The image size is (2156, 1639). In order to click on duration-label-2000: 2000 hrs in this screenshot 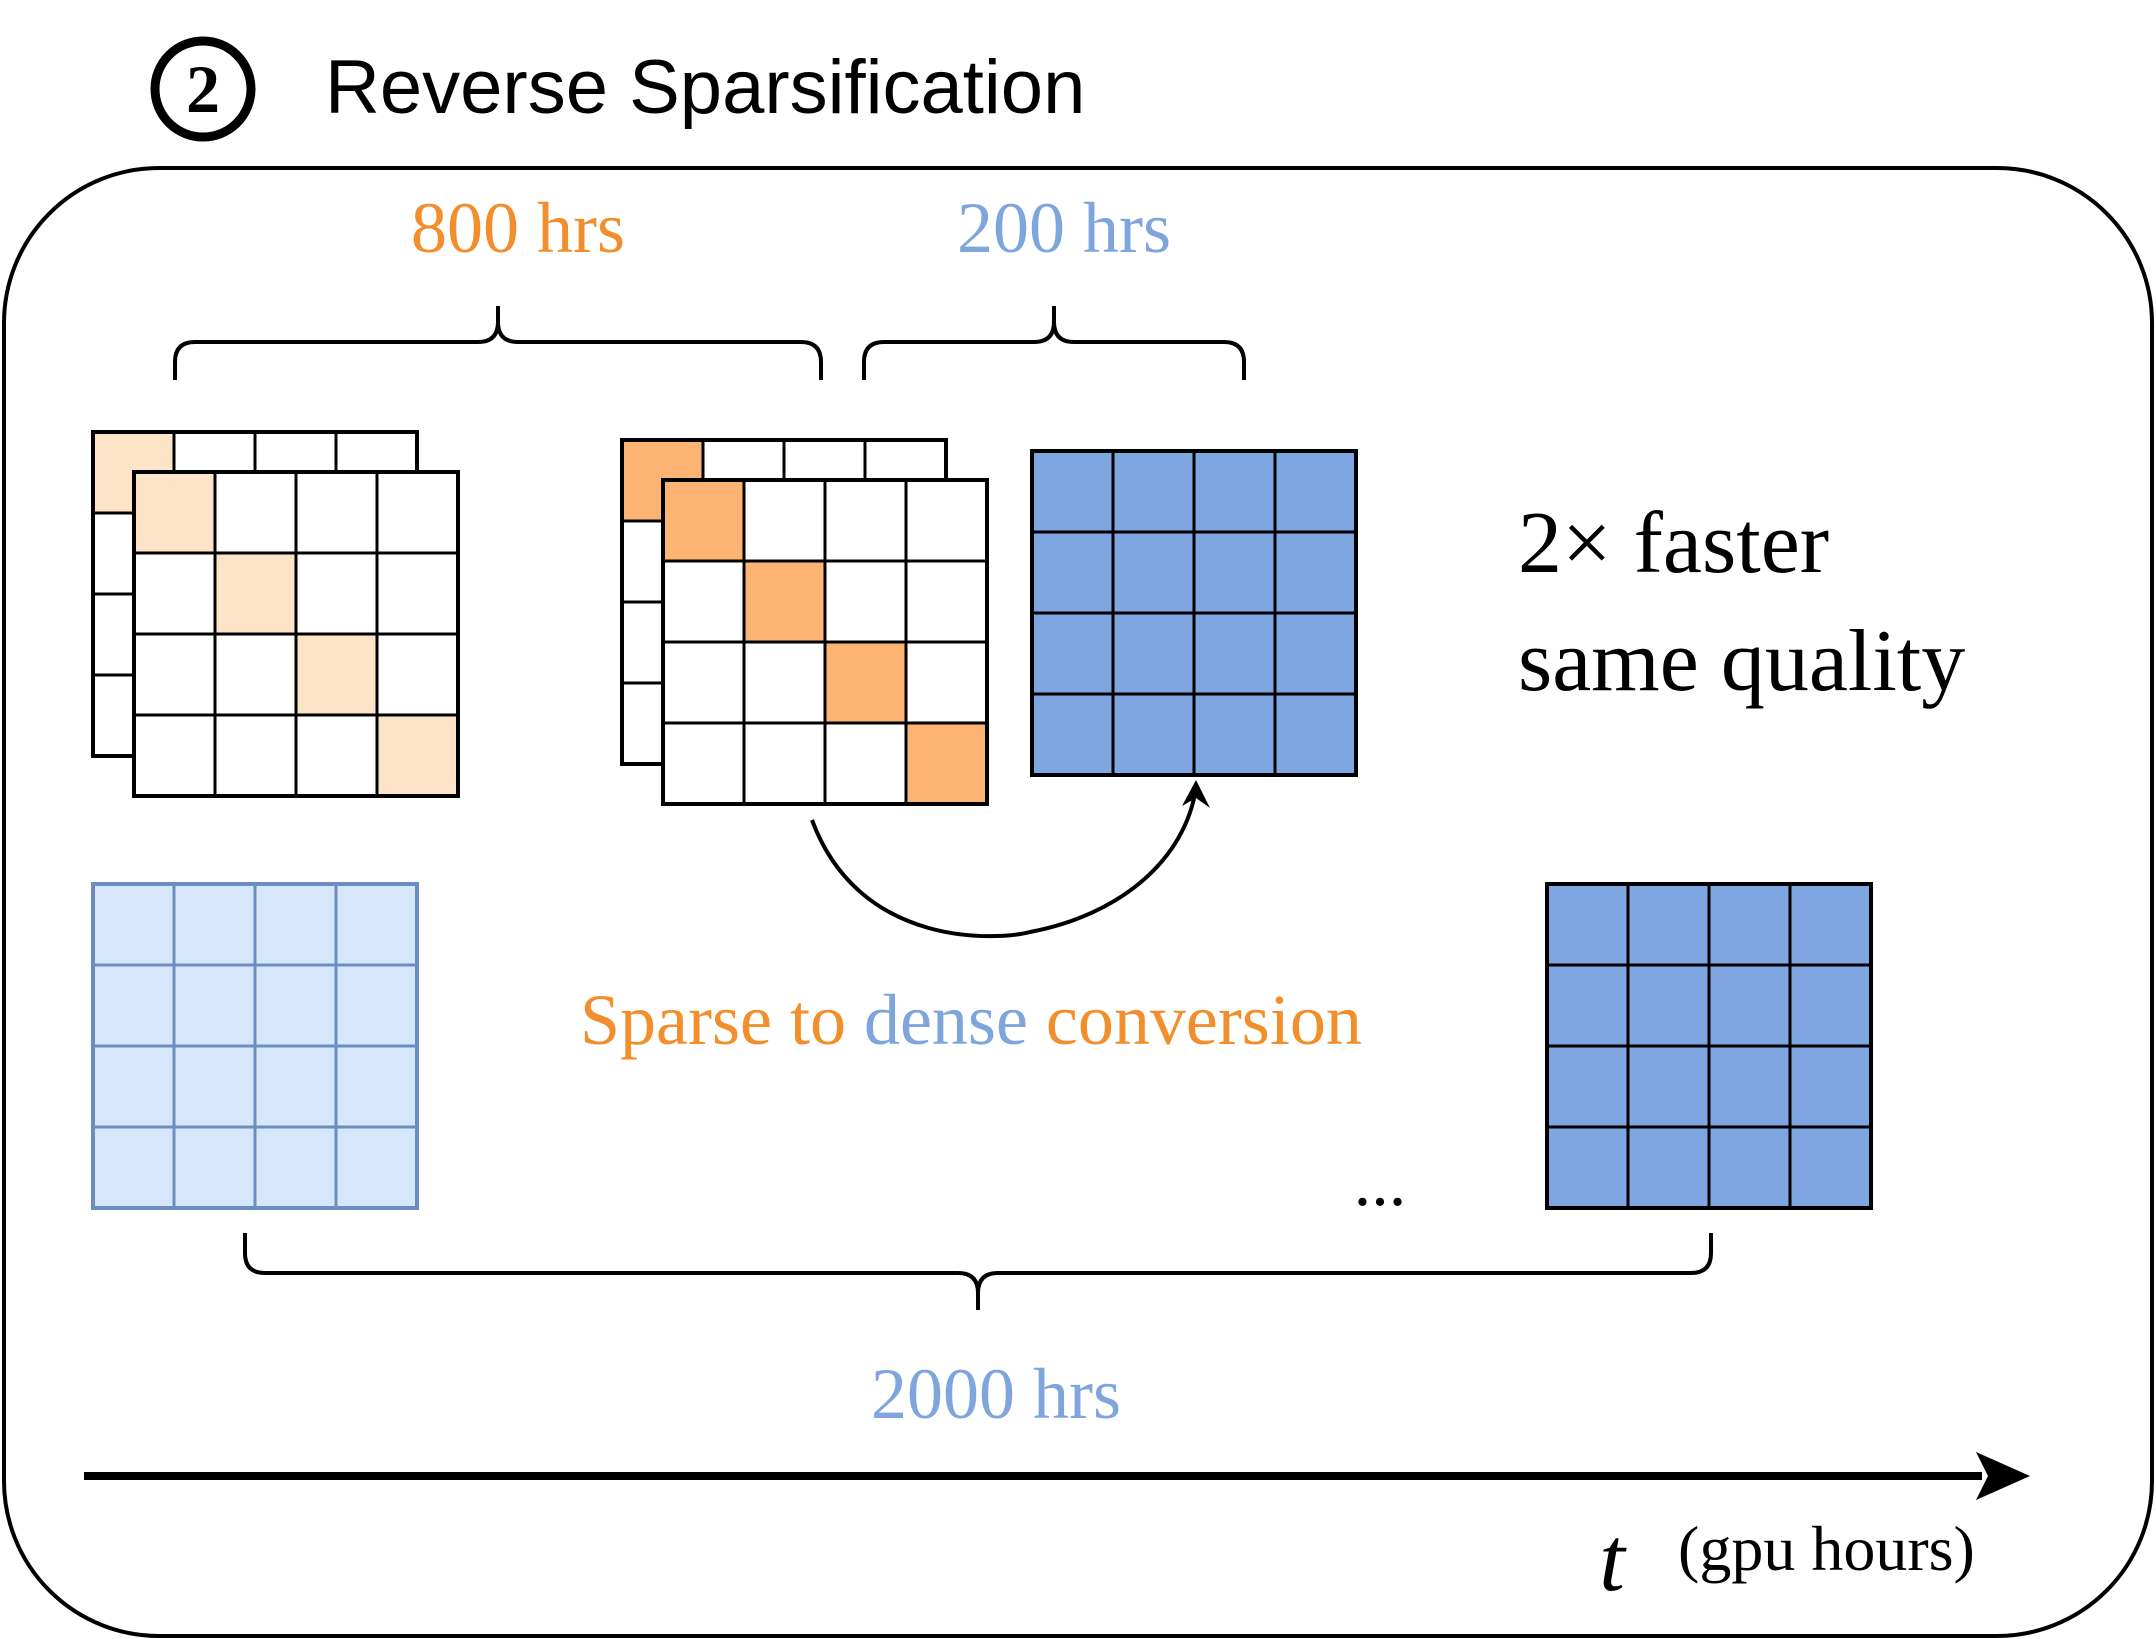, I will do `click(996, 1394)`.